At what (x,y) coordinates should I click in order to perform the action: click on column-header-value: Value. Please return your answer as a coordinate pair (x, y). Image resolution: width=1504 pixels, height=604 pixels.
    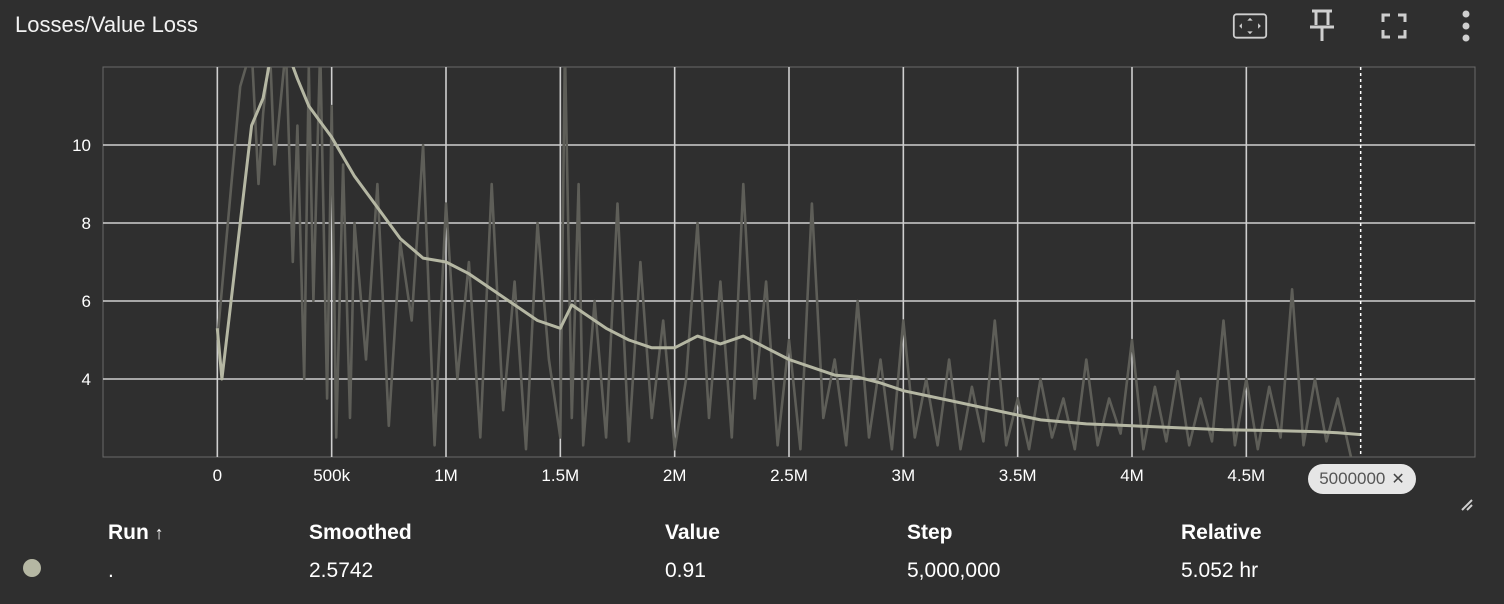
    Looking at the image, I should click on (692, 532).